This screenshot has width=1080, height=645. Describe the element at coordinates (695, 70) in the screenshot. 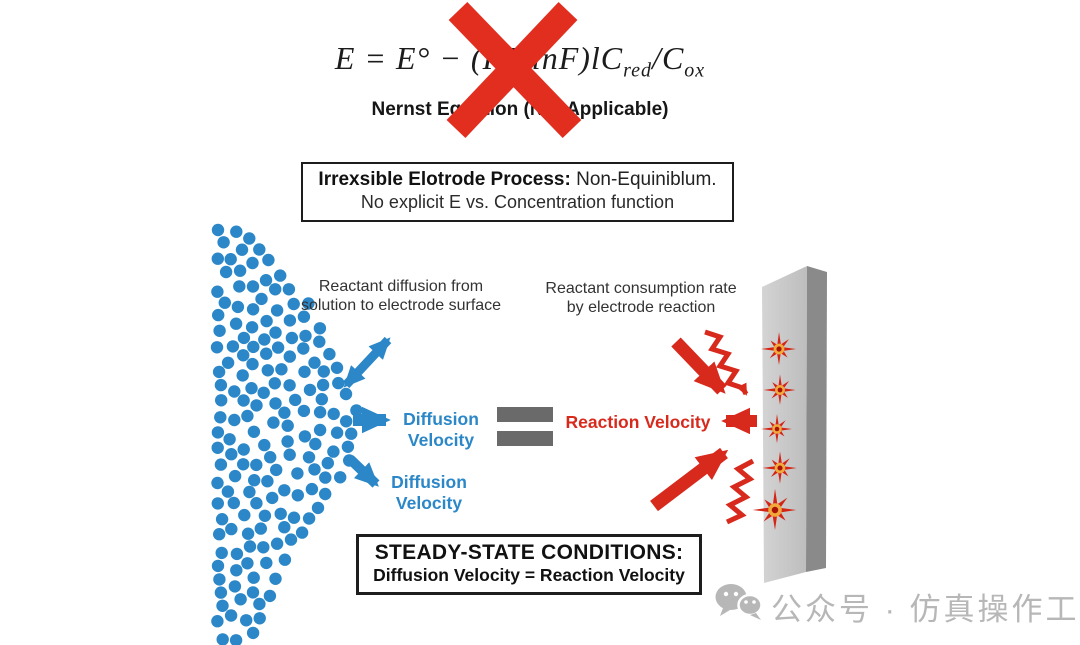

I see `equation-subscript-ox: ox` at that location.